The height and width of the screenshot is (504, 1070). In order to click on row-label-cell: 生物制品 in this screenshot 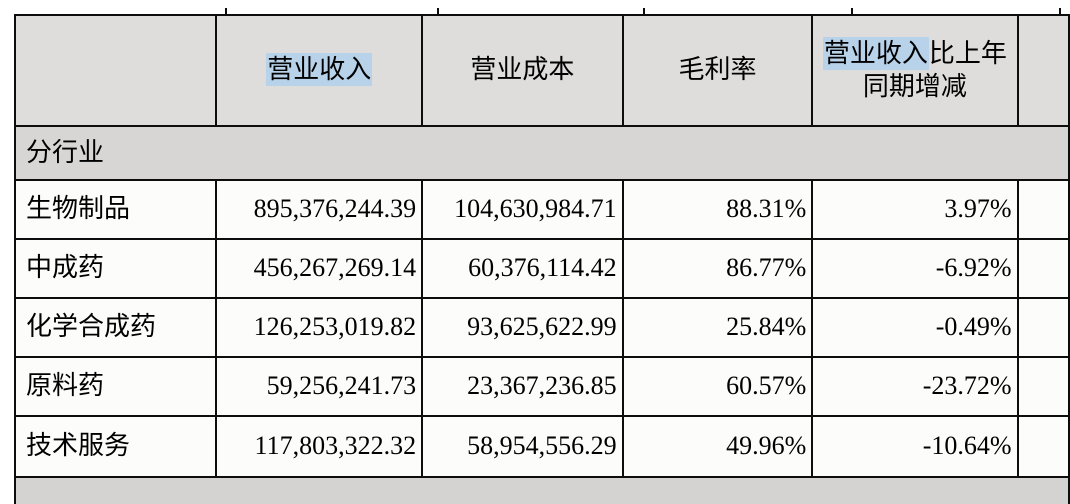, I will do `click(115, 209)`.